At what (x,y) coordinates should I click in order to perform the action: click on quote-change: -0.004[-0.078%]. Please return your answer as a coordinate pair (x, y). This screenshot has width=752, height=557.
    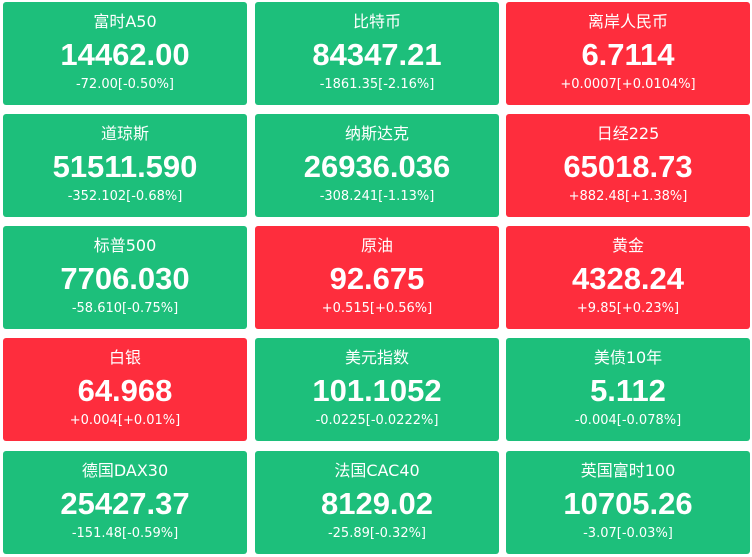
    Looking at the image, I should click on (628, 420).